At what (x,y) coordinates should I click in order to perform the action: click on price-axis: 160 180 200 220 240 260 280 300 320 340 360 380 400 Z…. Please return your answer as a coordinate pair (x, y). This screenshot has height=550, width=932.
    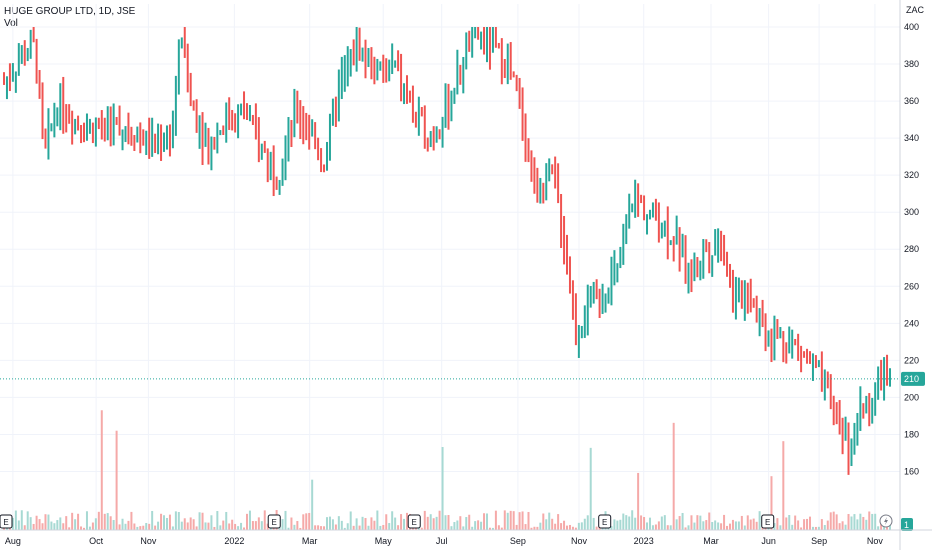
    Looking at the image, I should click on (913, 268).